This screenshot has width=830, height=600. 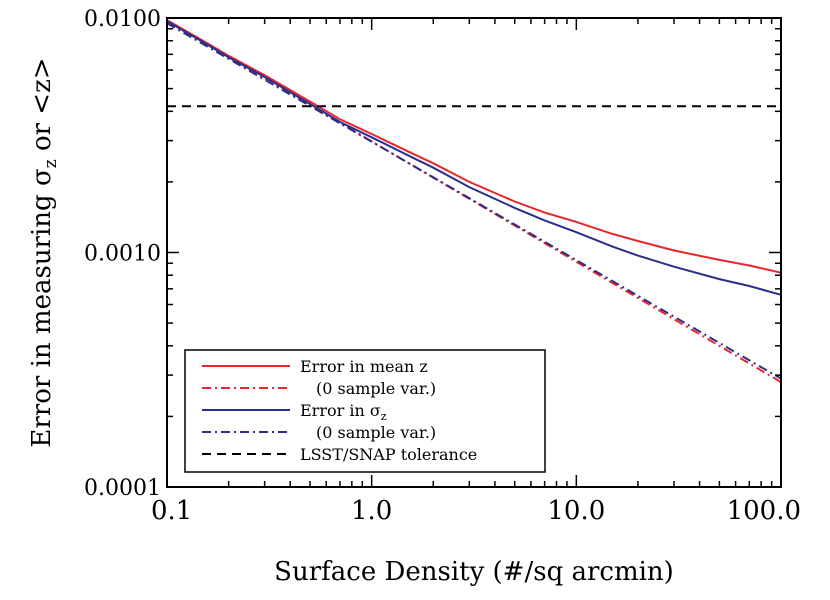 What do you see at coordinates (388, 454) in the screenshot?
I see `legend-label-tolerance: LSST/SNAP tolerance` at bounding box center [388, 454].